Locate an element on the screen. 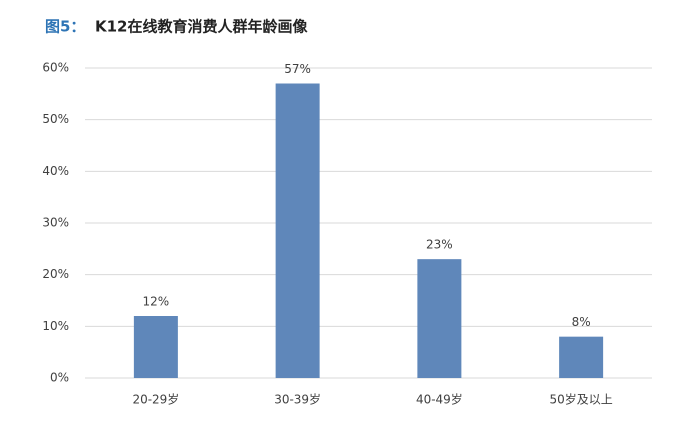 The height and width of the screenshot is (426, 681). x-tick-label: 30-39岁 is located at coordinates (297, 399).